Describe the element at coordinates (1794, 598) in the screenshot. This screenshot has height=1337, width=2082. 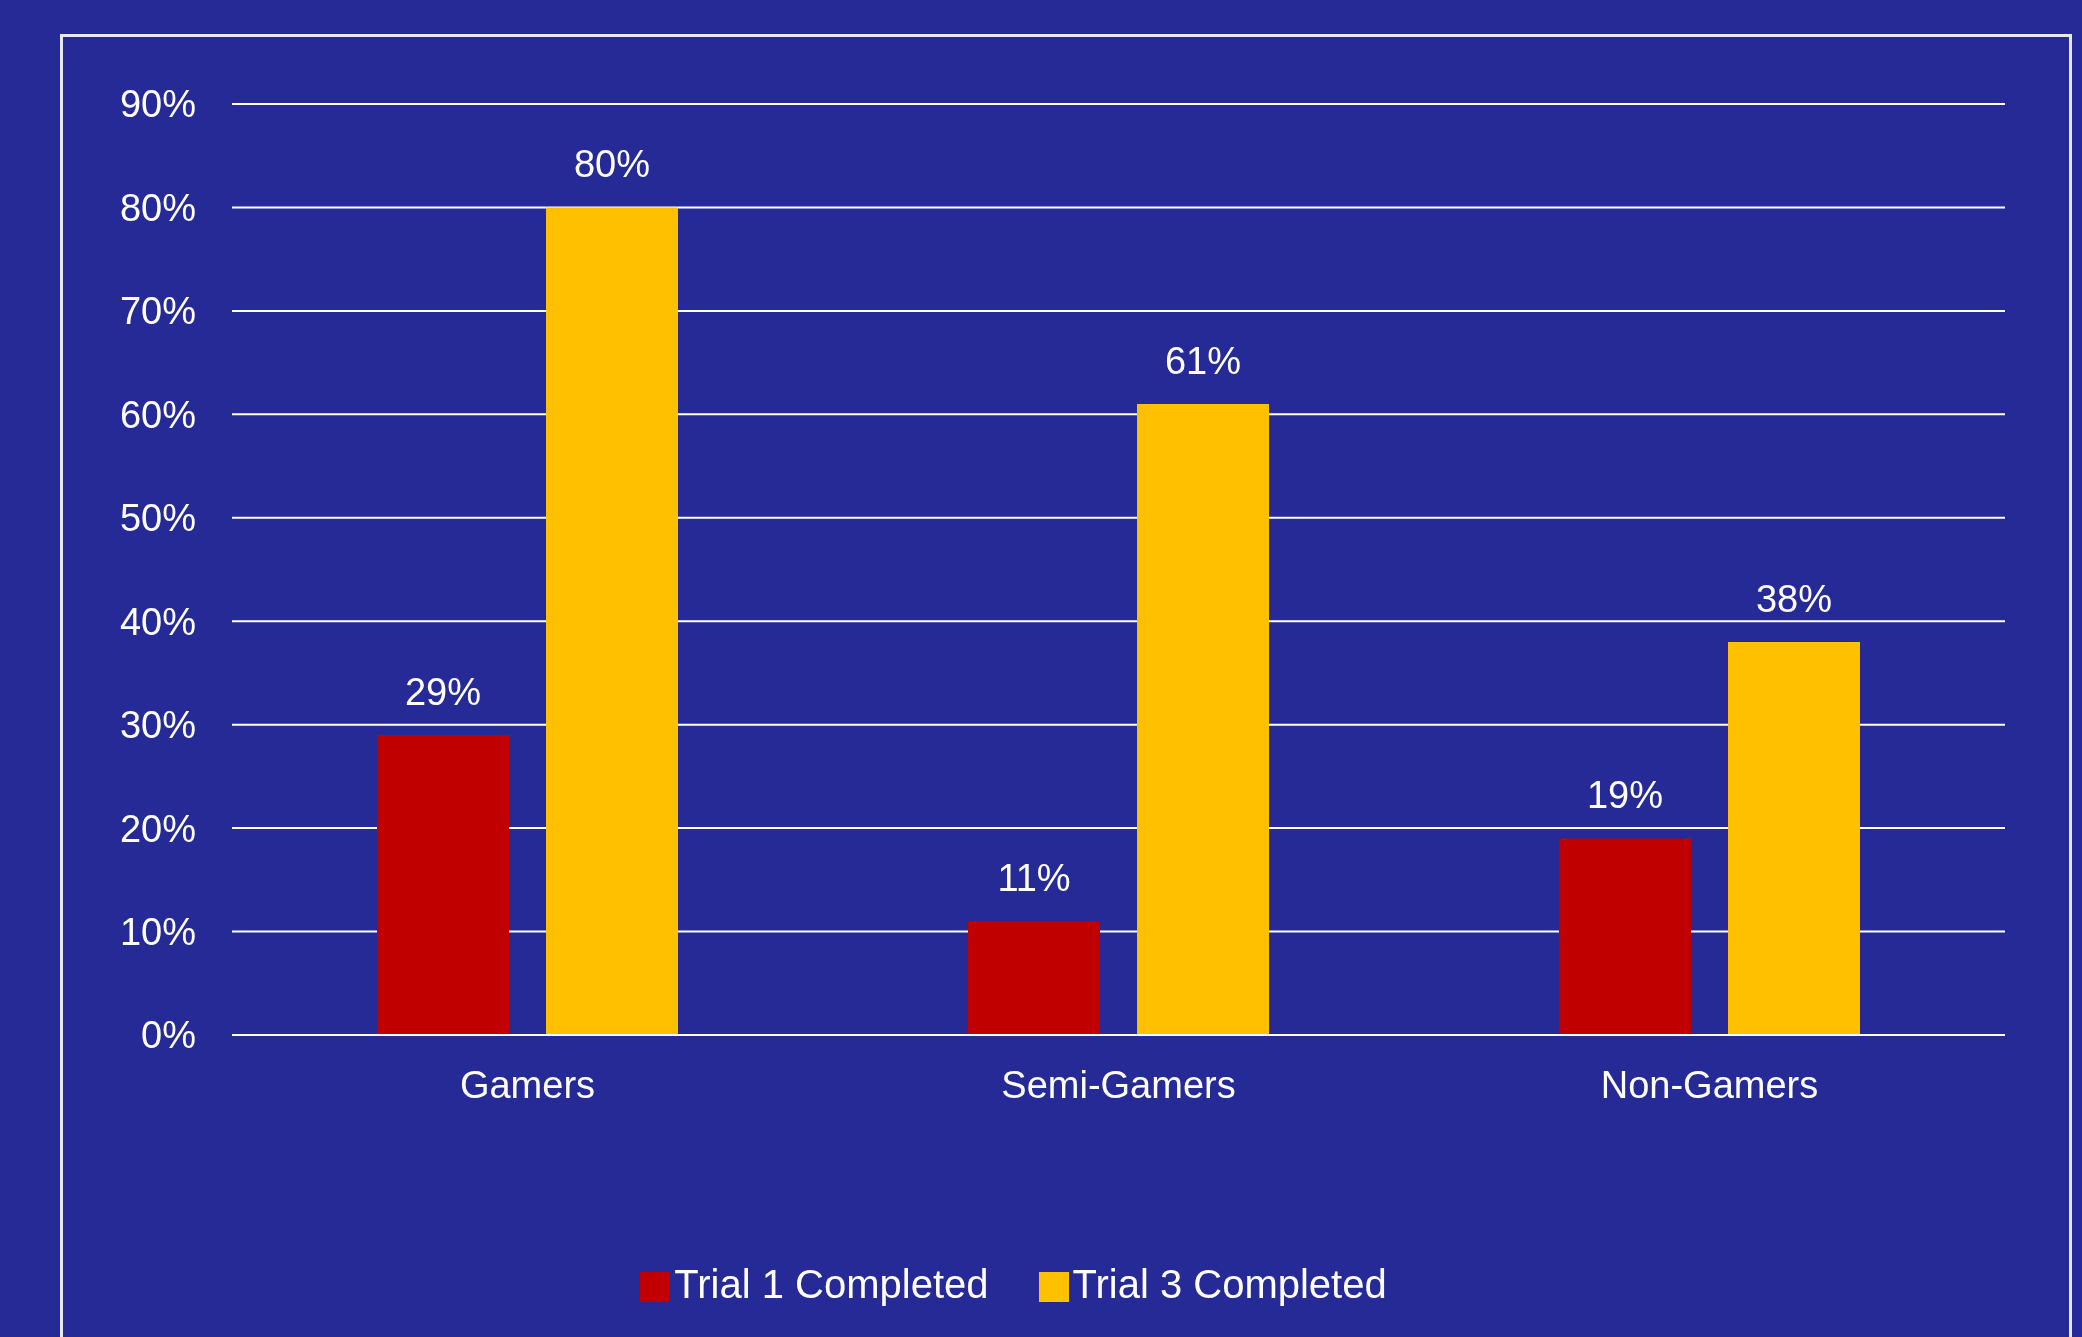
I see `data-label: 38%` at that location.